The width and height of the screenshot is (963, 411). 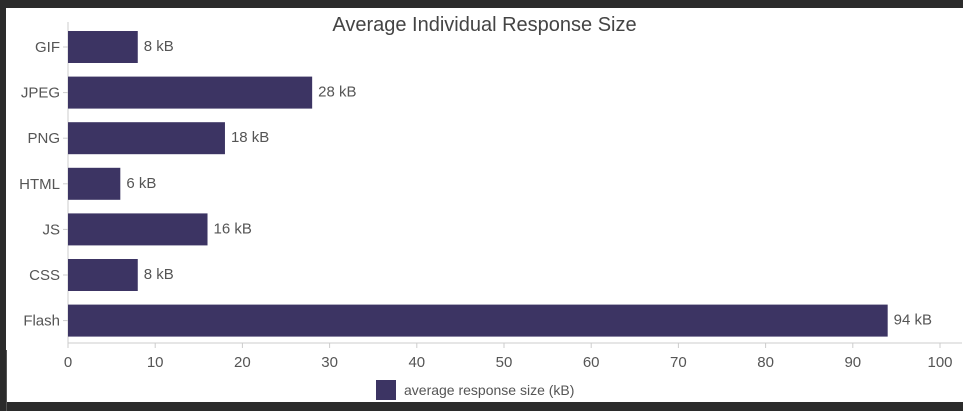 What do you see at coordinates (591, 362) in the screenshot?
I see `x-tick-label: 60` at bounding box center [591, 362].